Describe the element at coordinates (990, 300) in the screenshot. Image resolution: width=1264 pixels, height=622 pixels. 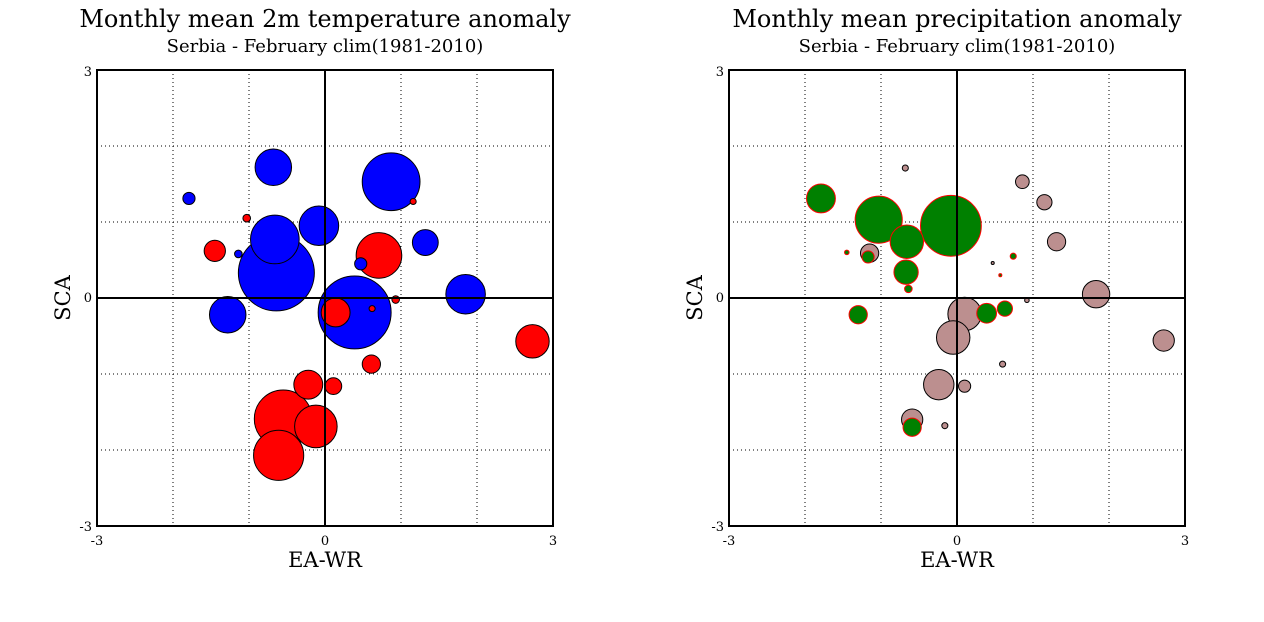
I see `data-points` at that location.